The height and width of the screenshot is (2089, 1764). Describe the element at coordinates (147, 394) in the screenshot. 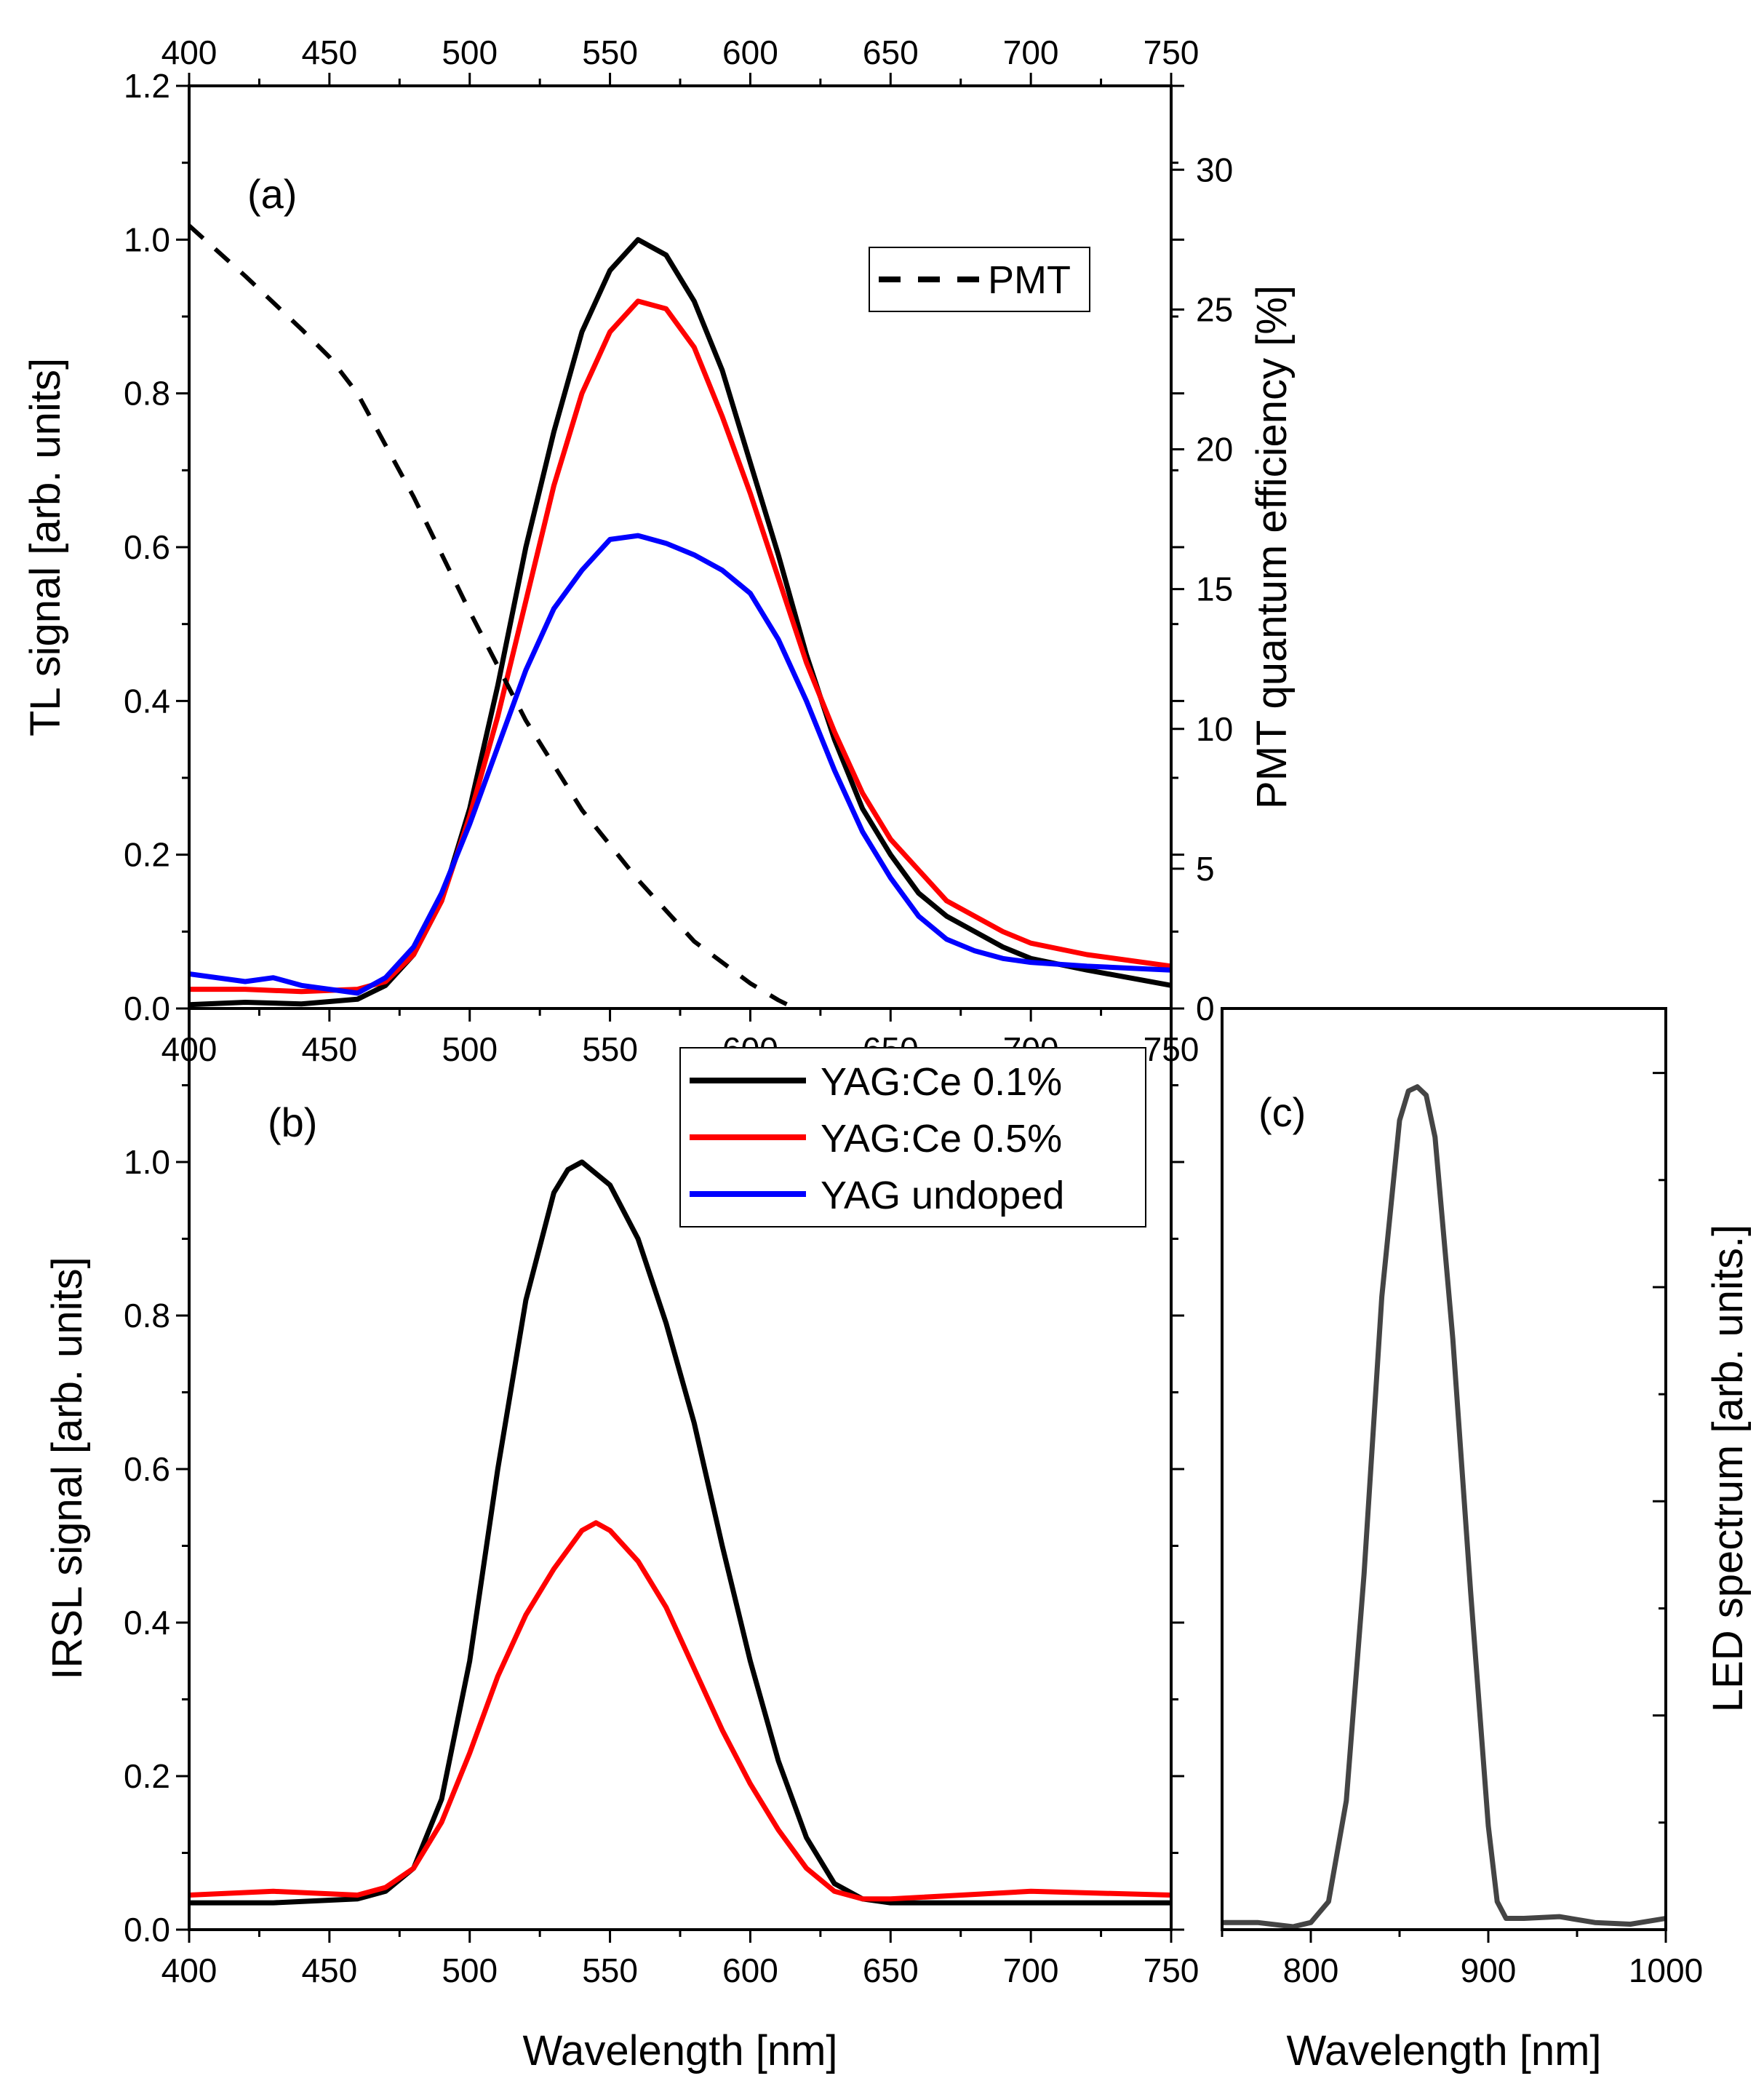

I see `y-tick-label-a: 0.8` at that location.